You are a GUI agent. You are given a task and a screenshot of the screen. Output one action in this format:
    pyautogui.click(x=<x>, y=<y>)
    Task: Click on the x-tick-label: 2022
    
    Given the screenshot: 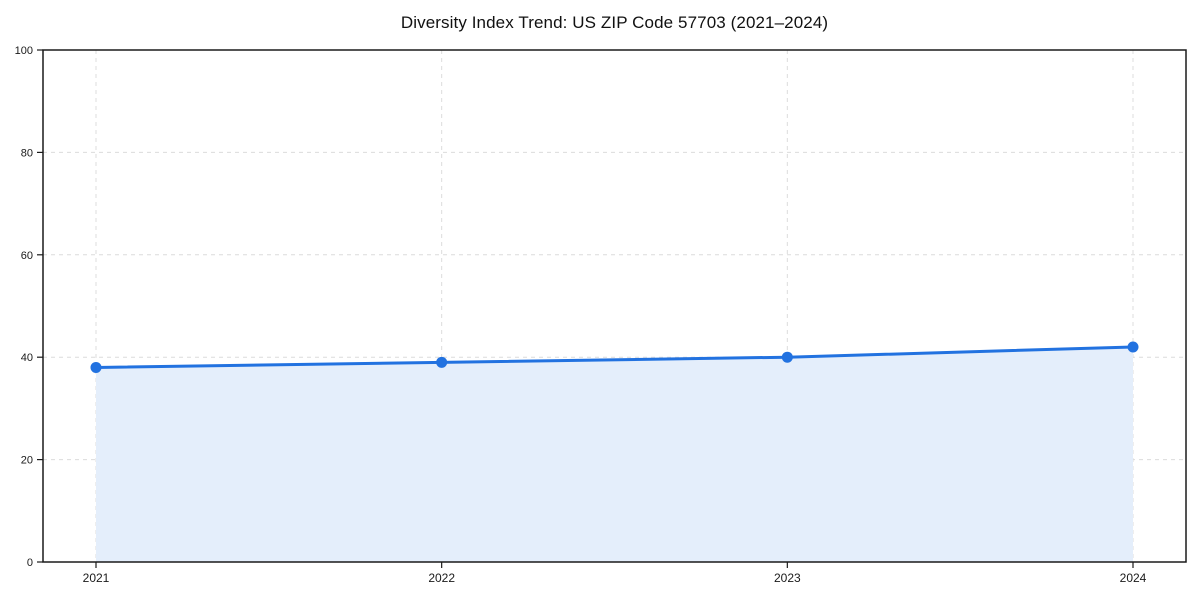 What is the action you would take?
    pyautogui.click(x=441, y=578)
    